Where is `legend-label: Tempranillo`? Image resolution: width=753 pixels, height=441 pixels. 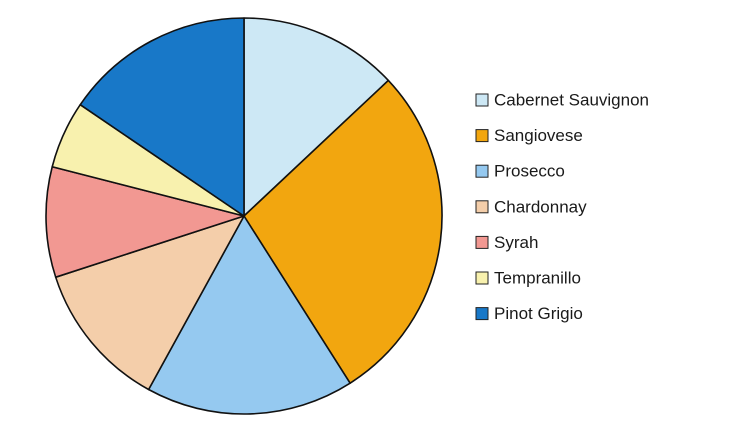
legend-label: Tempranillo is located at coordinates (537, 278).